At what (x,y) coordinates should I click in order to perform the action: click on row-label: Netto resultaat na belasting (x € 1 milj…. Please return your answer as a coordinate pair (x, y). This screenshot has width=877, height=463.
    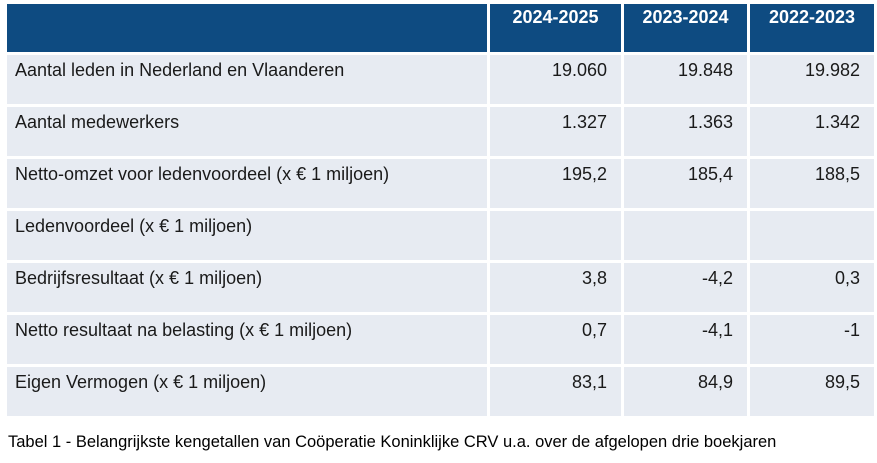
    Looking at the image, I should click on (248, 341).